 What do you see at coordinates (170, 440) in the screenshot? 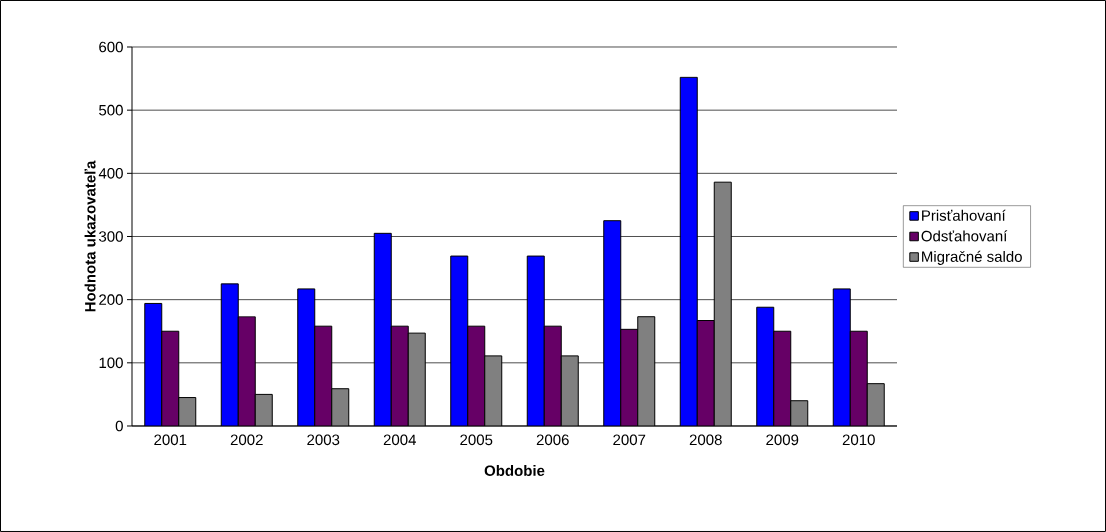
I see `x-tick-label: 2001` at bounding box center [170, 440].